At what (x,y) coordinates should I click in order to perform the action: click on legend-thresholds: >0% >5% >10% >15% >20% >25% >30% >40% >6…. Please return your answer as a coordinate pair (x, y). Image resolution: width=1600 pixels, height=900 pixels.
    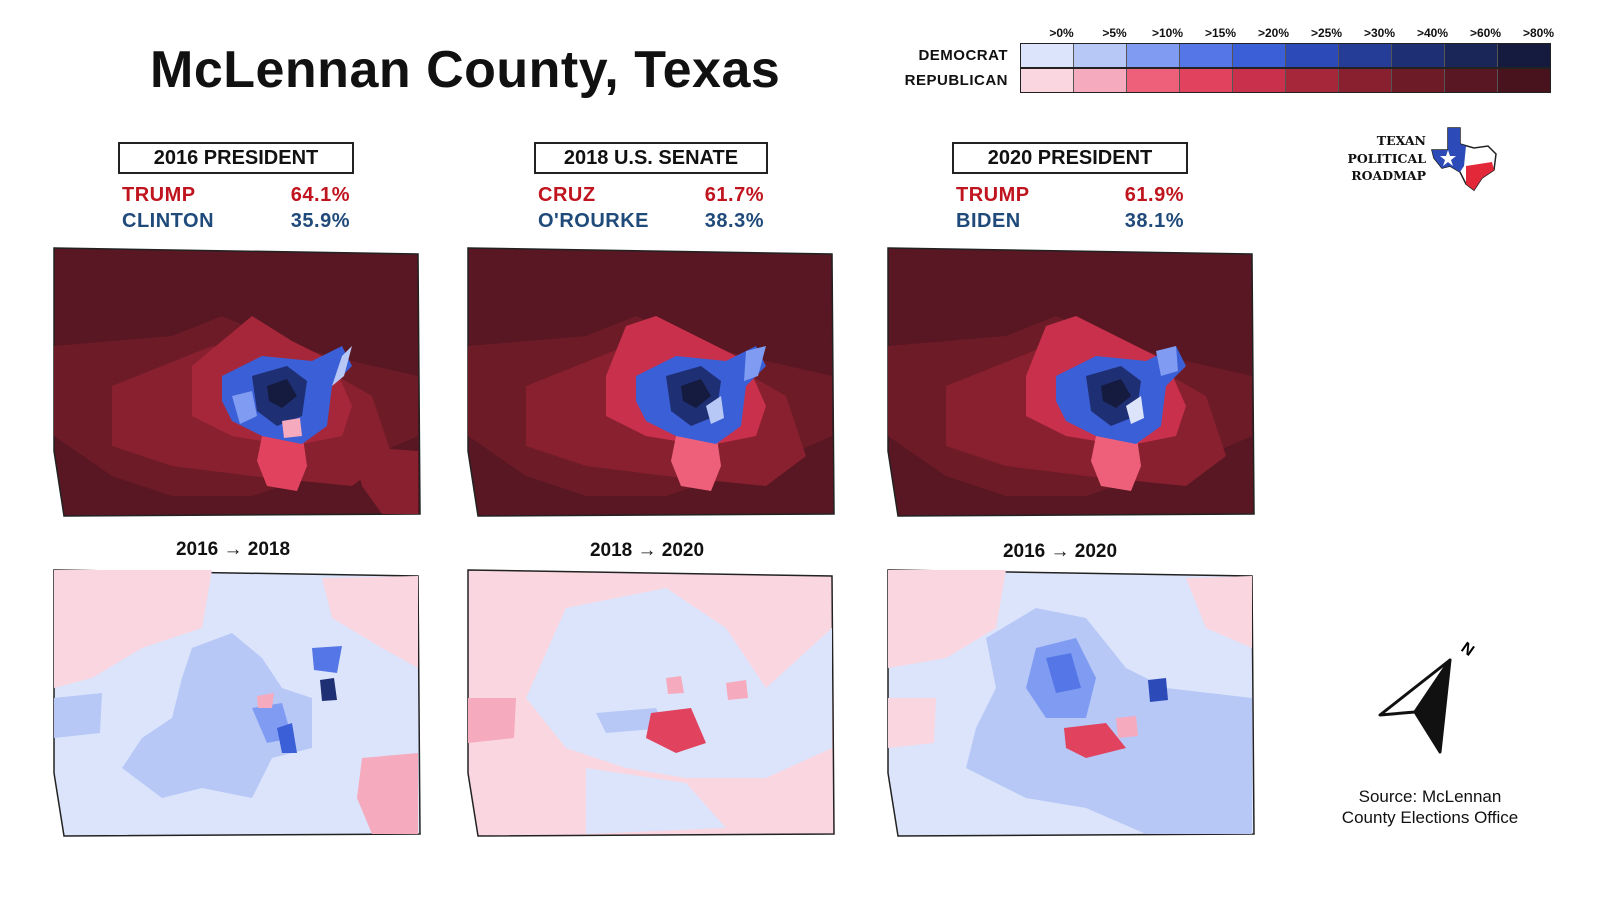
    Looking at the image, I should click on (1300, 33).